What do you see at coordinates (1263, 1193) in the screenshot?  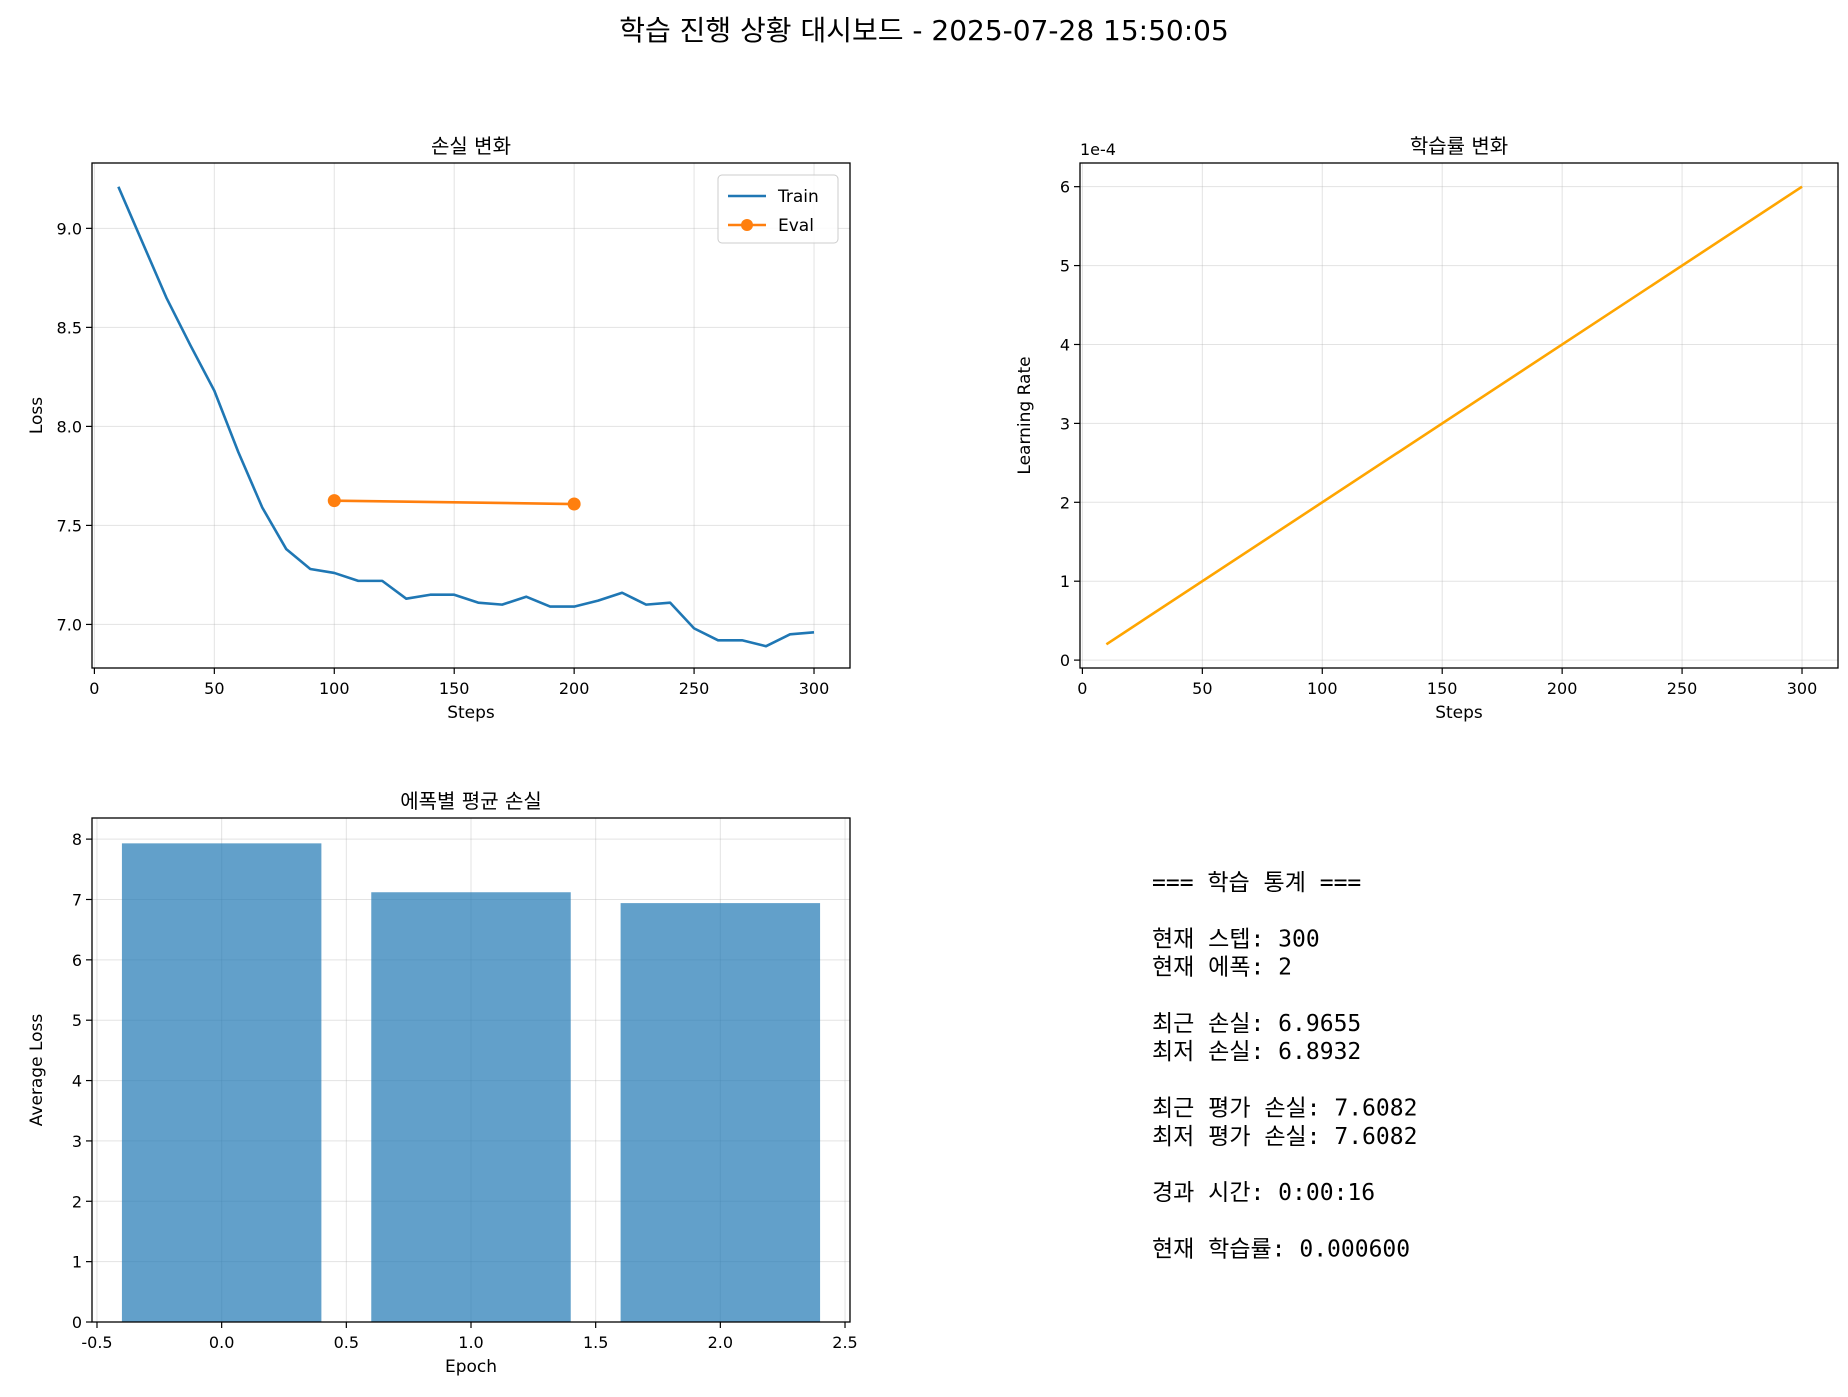 I see `stats-line: 경과 시간: 0:00:16` at bounding box center [1263, 1193].